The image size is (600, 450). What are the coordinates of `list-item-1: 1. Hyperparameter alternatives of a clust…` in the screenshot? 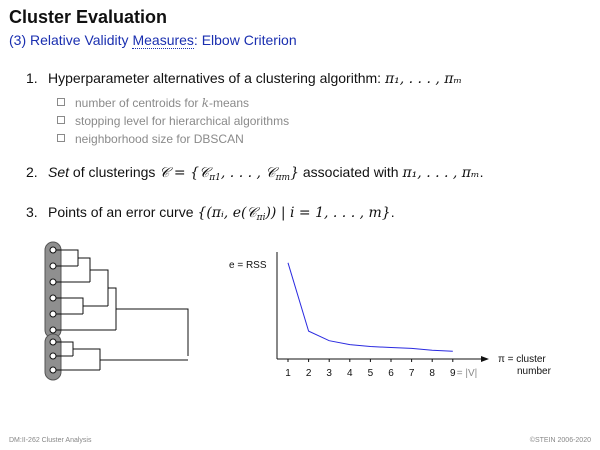 It's located at (244, 78).